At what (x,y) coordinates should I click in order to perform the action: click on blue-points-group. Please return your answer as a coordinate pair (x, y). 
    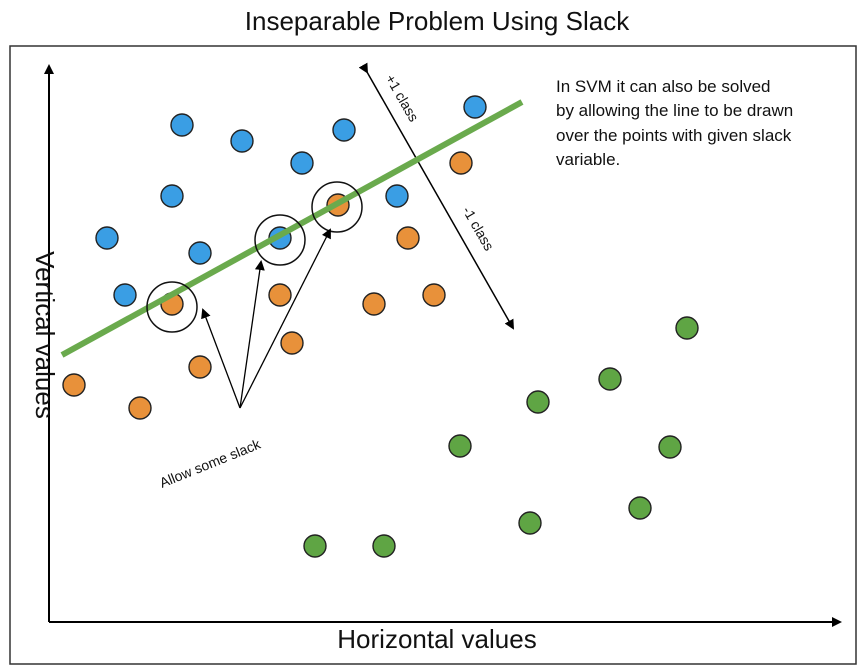
    Looking at the image, I should click on (291, 201).